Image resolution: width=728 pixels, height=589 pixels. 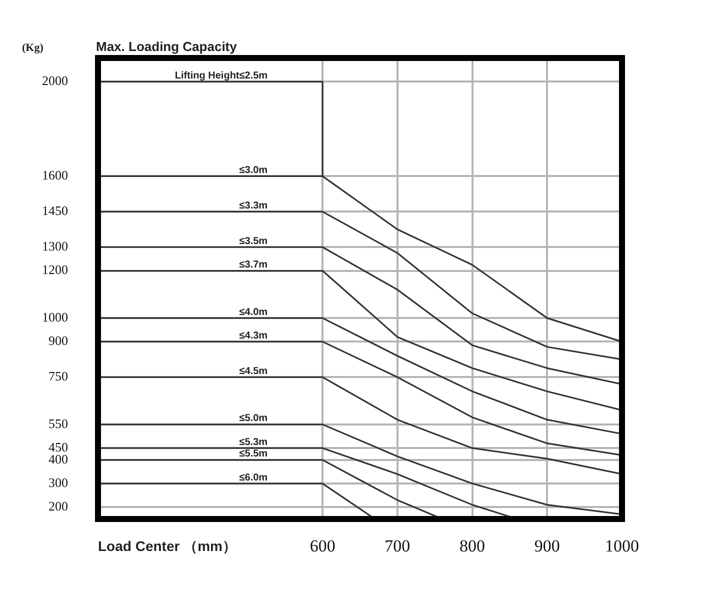 I want to click on series-label: ≤5.0m, so click(x=253, y=418).